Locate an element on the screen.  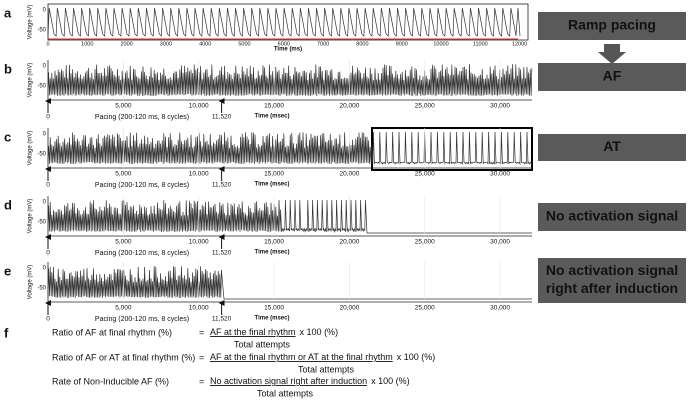
panel-letter: c is located at coordinates (7, 136).